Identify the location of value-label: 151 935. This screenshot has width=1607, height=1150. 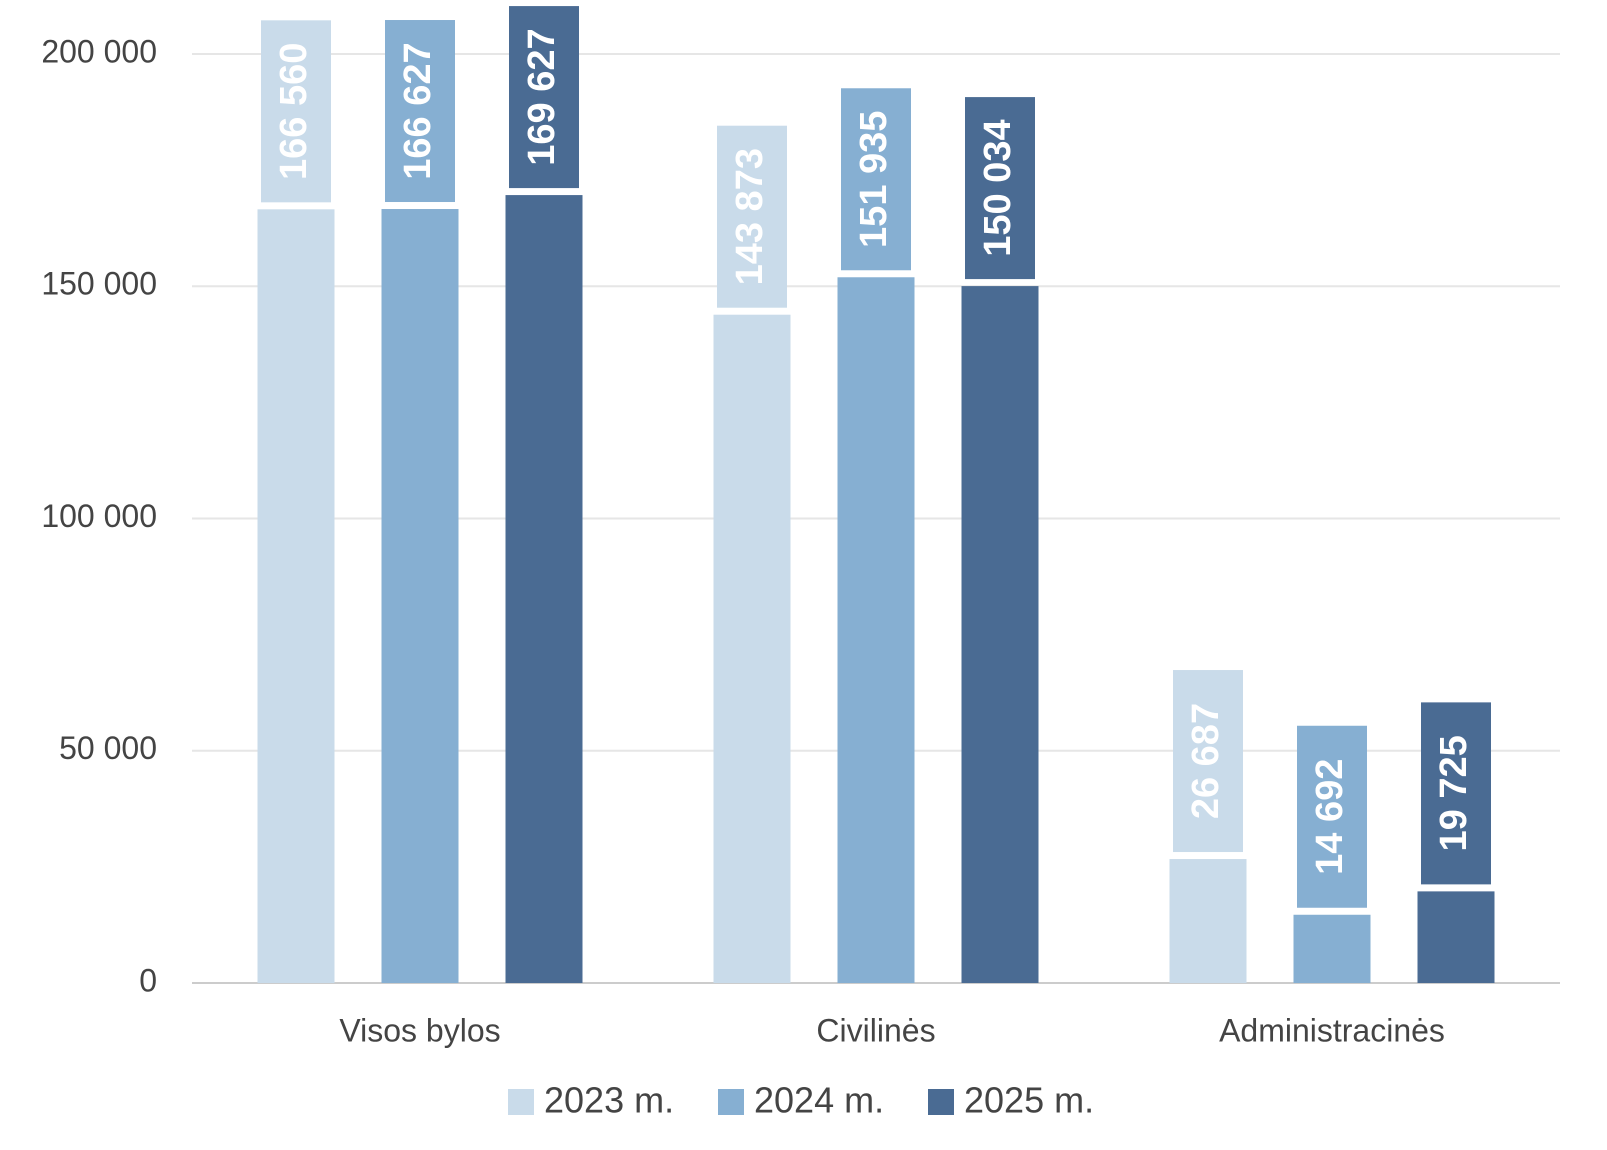
(874, 179).